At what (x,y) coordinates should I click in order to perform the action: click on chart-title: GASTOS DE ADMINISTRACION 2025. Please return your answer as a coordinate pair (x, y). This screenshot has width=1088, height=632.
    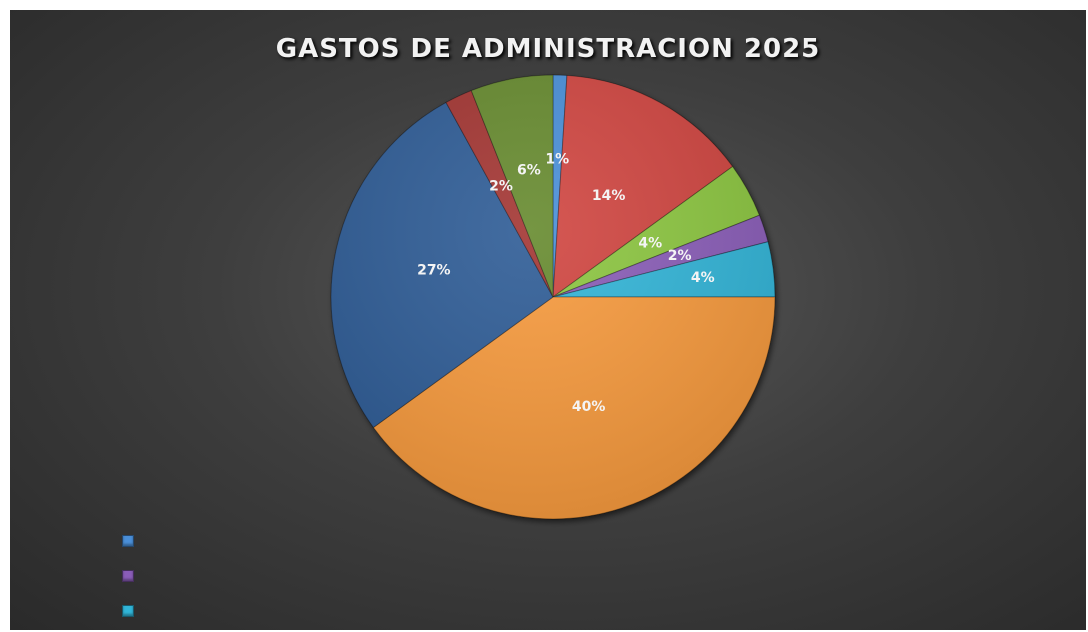
    Looking at the image, I should click on (548, 49).